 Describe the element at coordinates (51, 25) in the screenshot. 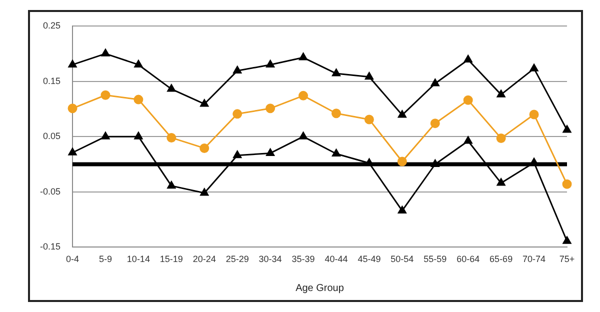

I see `y-tick-label: 0.25` at that location.